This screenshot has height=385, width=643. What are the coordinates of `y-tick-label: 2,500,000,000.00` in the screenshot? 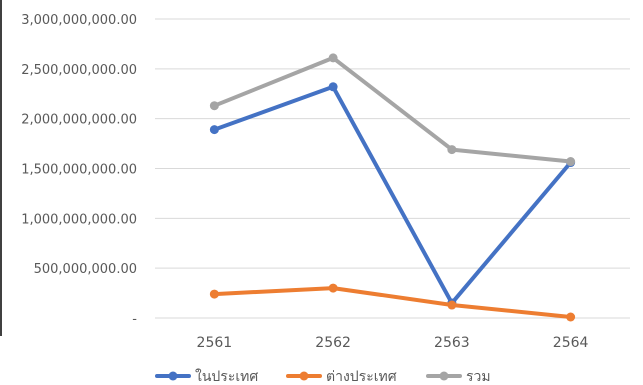 It's located at (79, 70).